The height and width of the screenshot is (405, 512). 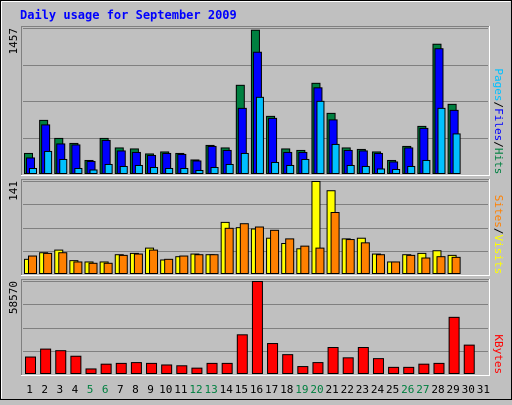 What do you see at coordinates (332, 389) in the screenshot?
I see `x-tick-label-day: 21` at bounding box center [332, 389].